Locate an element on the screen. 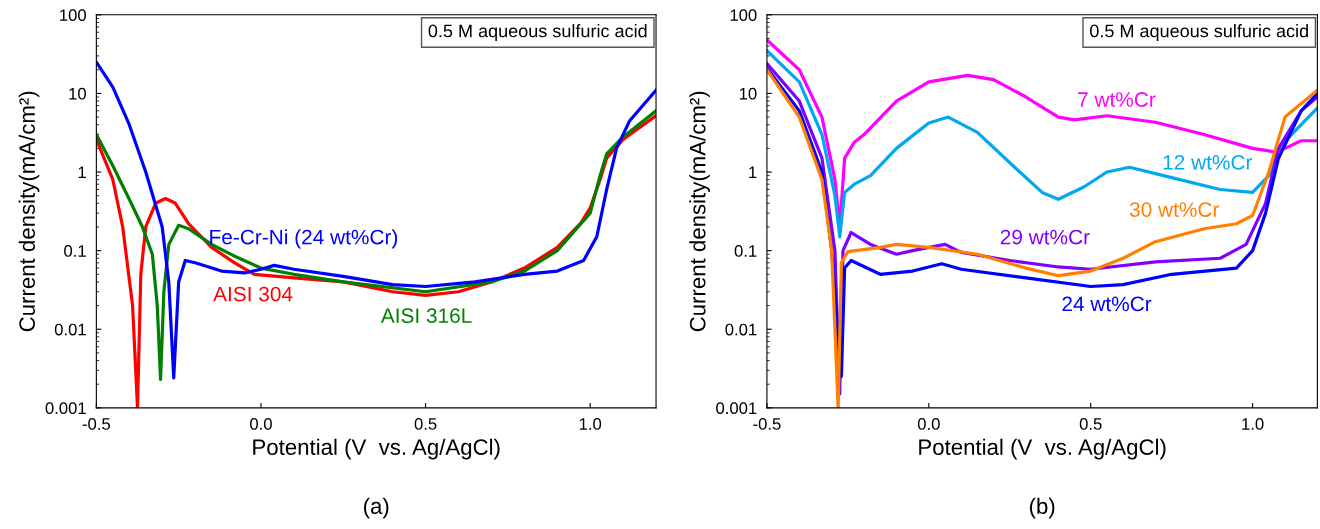 This screenshot has height=529, width=1320. series-label: 30 wt%Cr is located at coordinates (1174, 209).